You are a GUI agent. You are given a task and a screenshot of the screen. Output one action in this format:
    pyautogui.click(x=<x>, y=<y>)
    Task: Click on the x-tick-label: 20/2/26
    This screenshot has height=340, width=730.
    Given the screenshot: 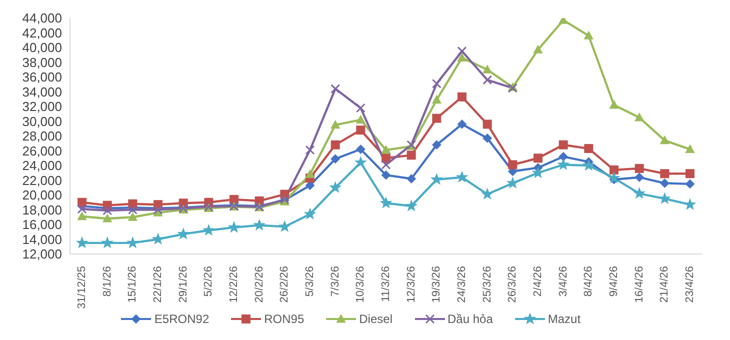 What is the action you would take?
    pyautogui.click(x=259, y=284)
    